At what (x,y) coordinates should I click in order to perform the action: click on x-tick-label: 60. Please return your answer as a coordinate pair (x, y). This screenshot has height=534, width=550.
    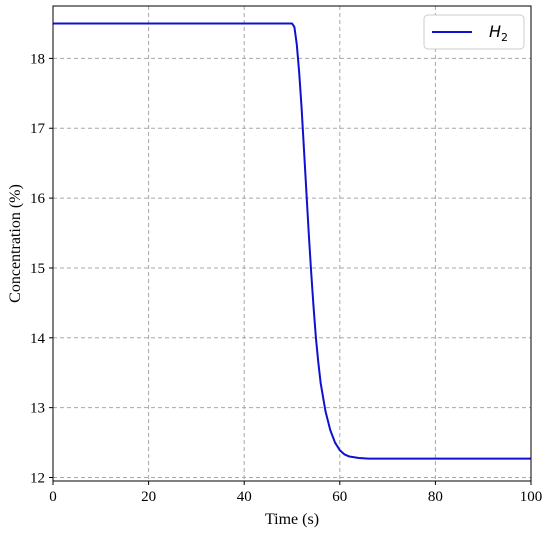
    Looking at the image, I should click on (339, 497).